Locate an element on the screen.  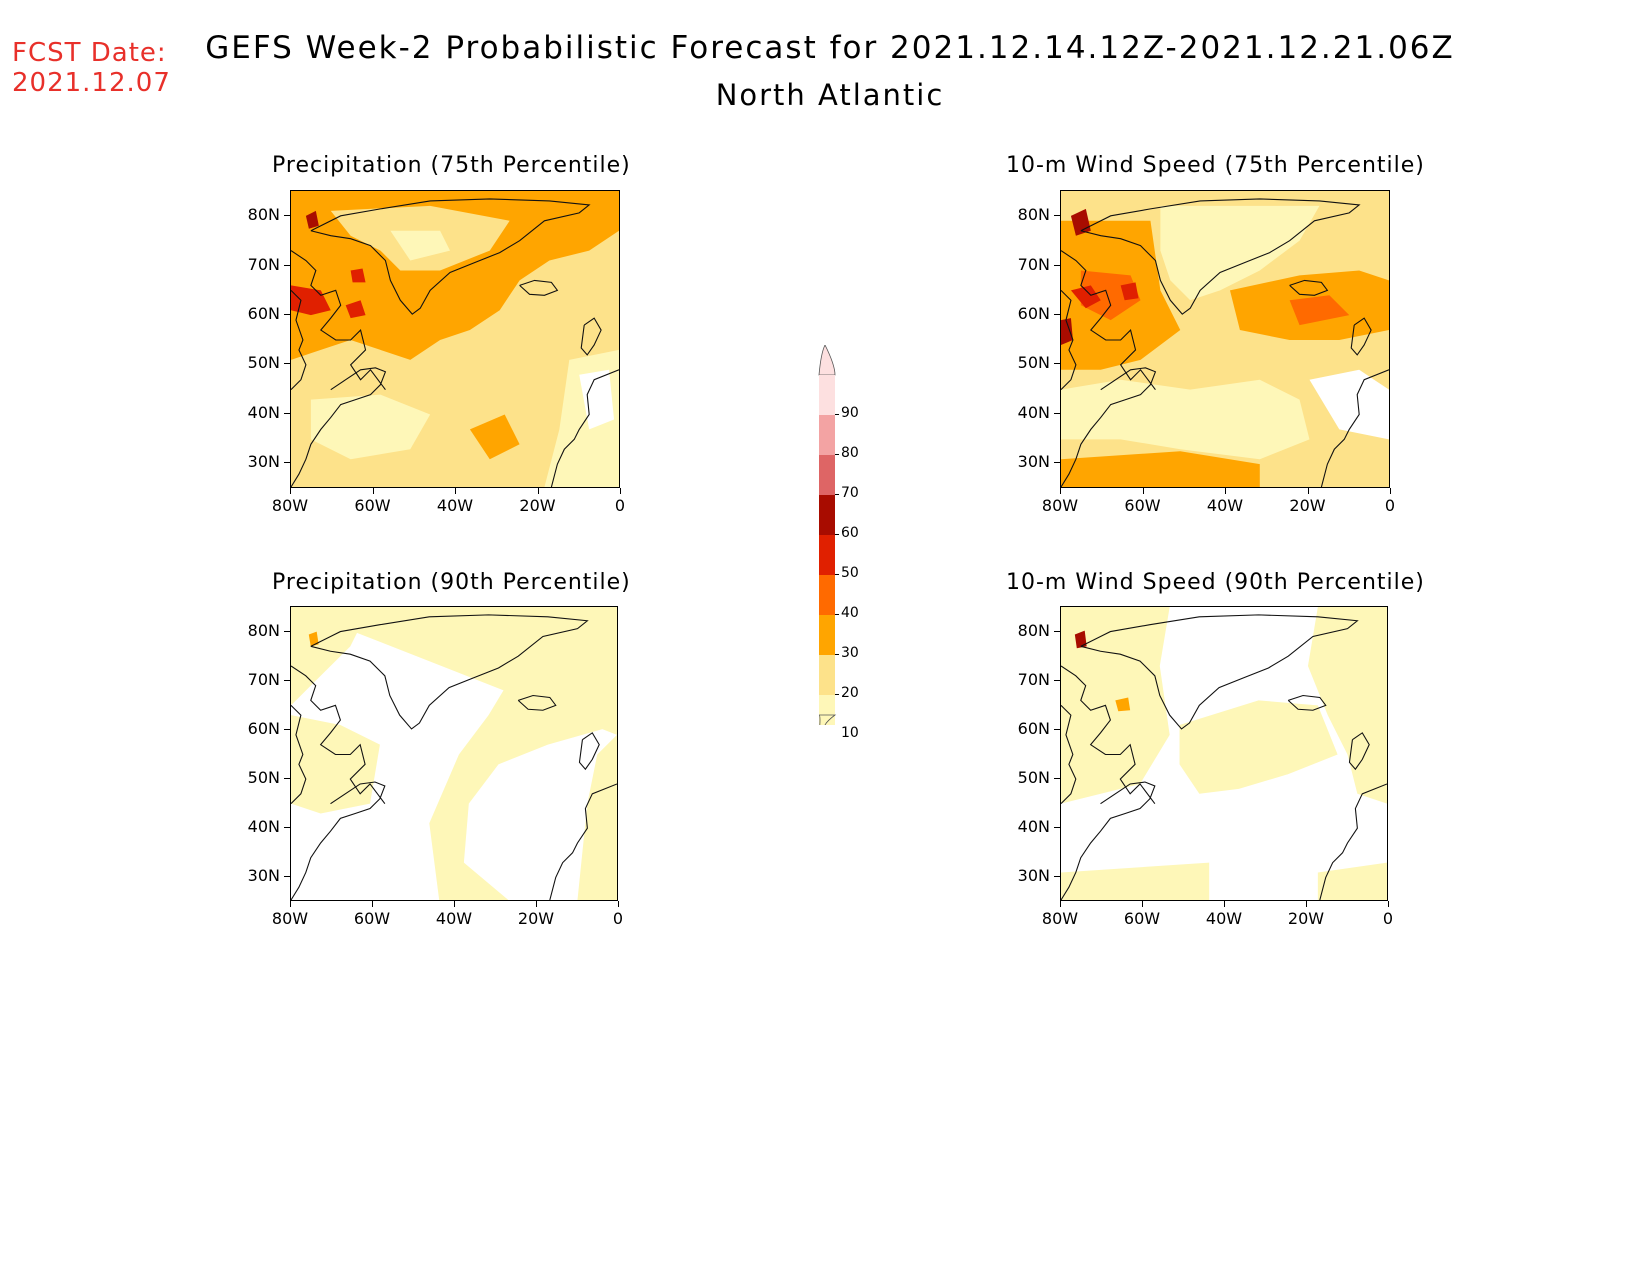
colorbar-label: 50 is located at coordinates (850, 573).